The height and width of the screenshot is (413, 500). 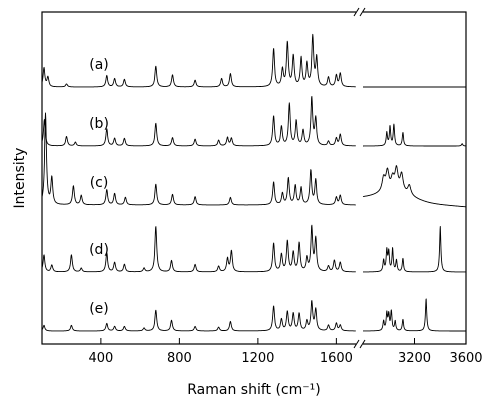 I want to click on y-axis-label: Intensity, so click(x=20, y=178).